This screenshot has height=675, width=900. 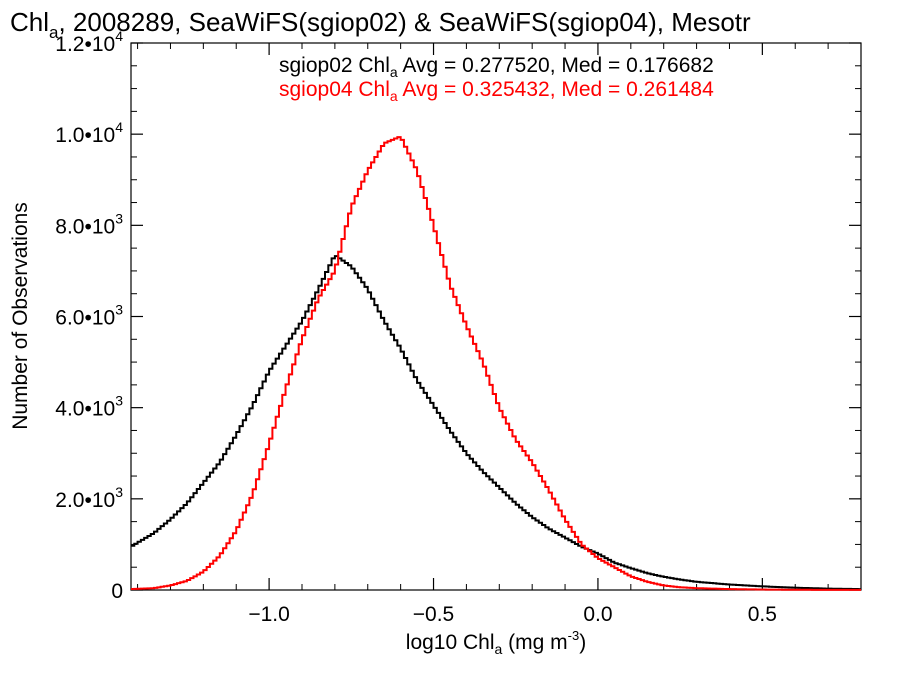 What do you see at coordinates (117, 591) in the screenshot?
I see `y-tick-label: 0` at bounding box center [117, 591].